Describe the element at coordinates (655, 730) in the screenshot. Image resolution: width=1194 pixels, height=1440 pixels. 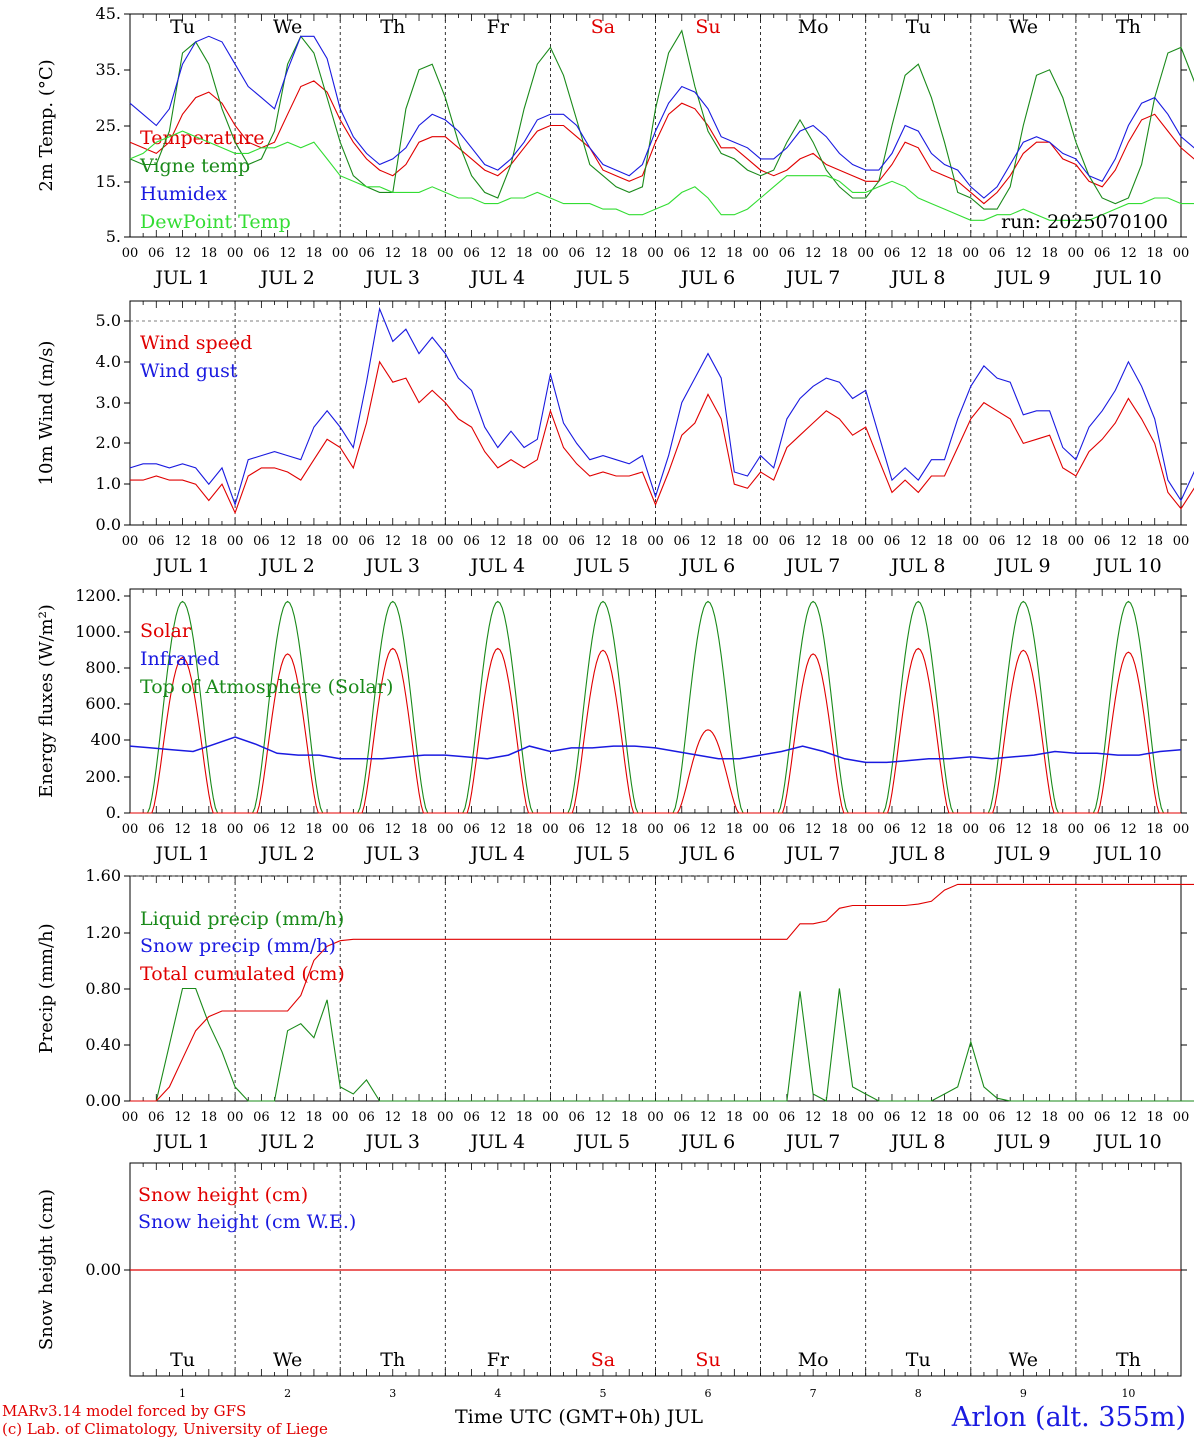
I see `series-solar` at that location.